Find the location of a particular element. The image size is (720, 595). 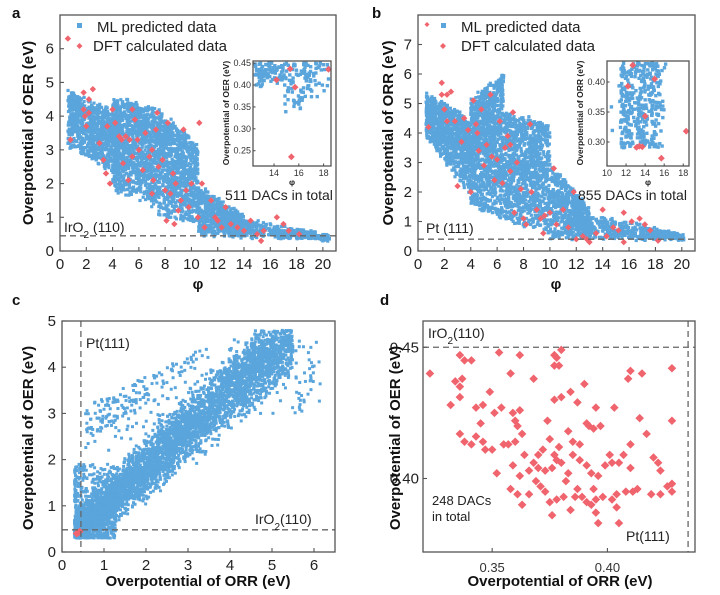

x-tick-label: 2 is located at coordinates (86, 264).